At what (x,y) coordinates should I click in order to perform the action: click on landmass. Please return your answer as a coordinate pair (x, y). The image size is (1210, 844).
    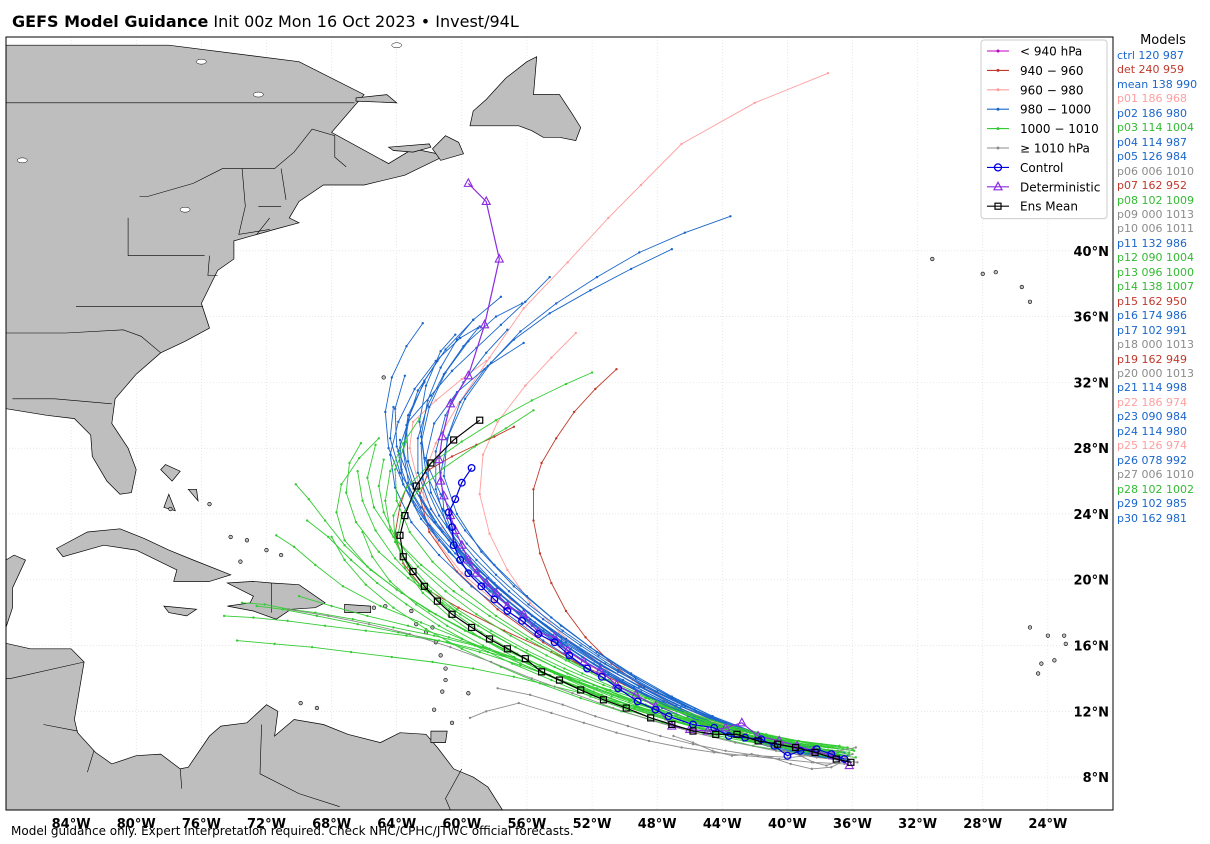
    Looking at the image, I should click on (254, 682).